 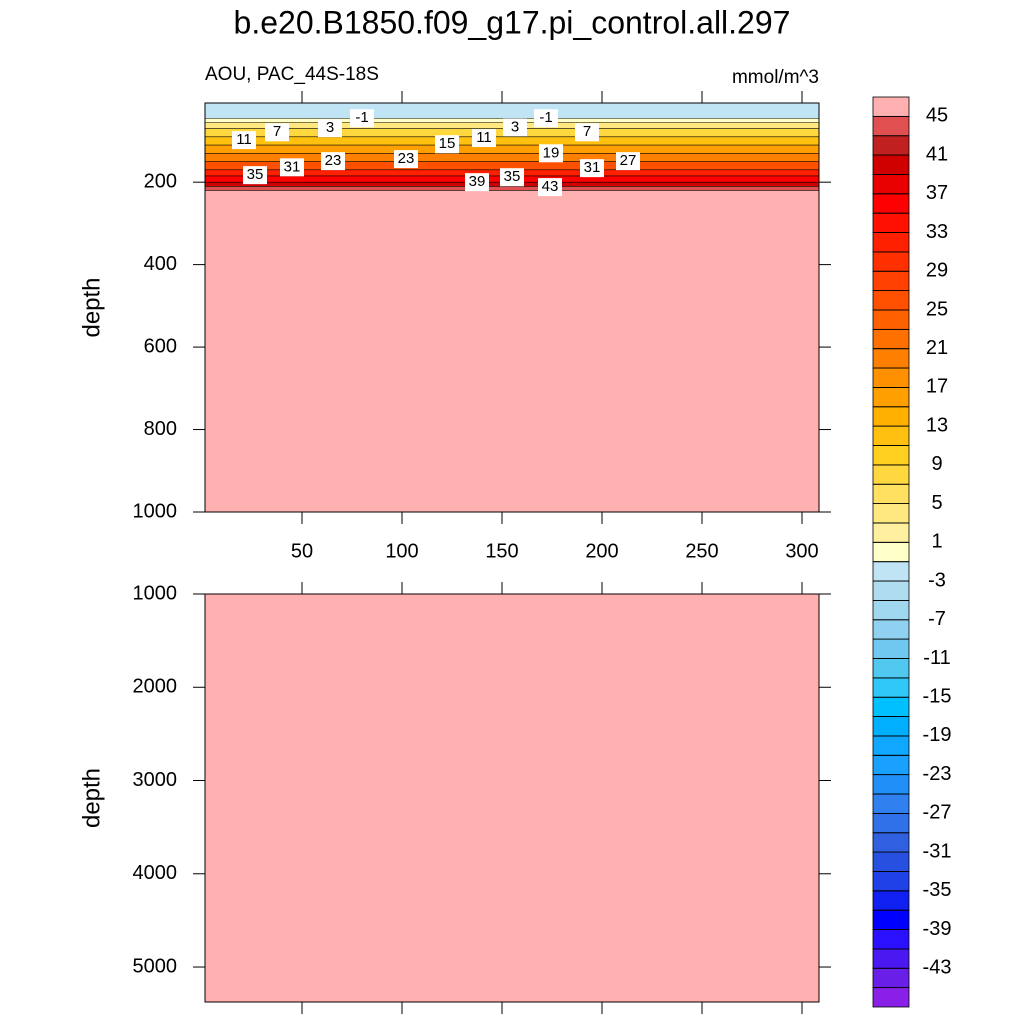 I want to click on contour-label: 31, so click(x=592, y=168).